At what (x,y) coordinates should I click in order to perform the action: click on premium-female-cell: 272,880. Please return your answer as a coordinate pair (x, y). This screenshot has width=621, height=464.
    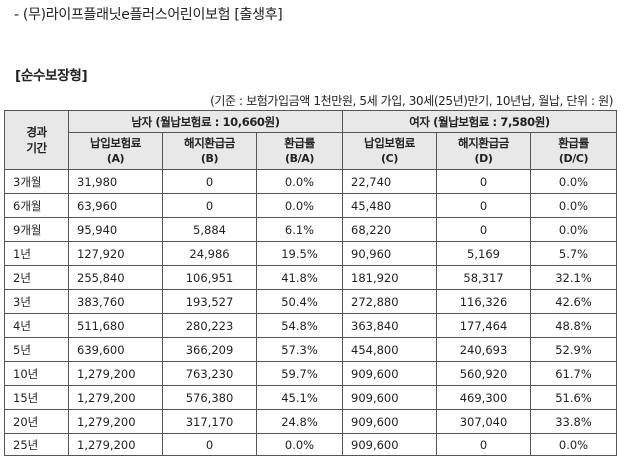
    Looking at the image, I should click on (389, 301).